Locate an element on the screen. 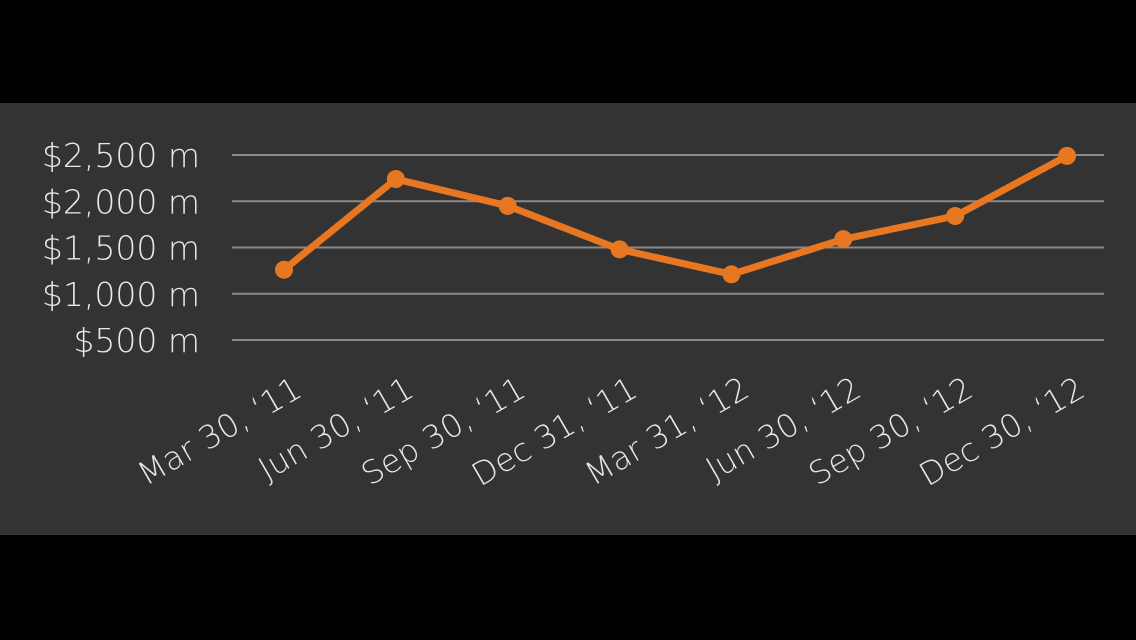 The image size is (1136, 640). y-axis-tick-labels: $2,500 m $2,000 m $1,500 m $1,000 m $500 m is located at coordinates (121, 248).